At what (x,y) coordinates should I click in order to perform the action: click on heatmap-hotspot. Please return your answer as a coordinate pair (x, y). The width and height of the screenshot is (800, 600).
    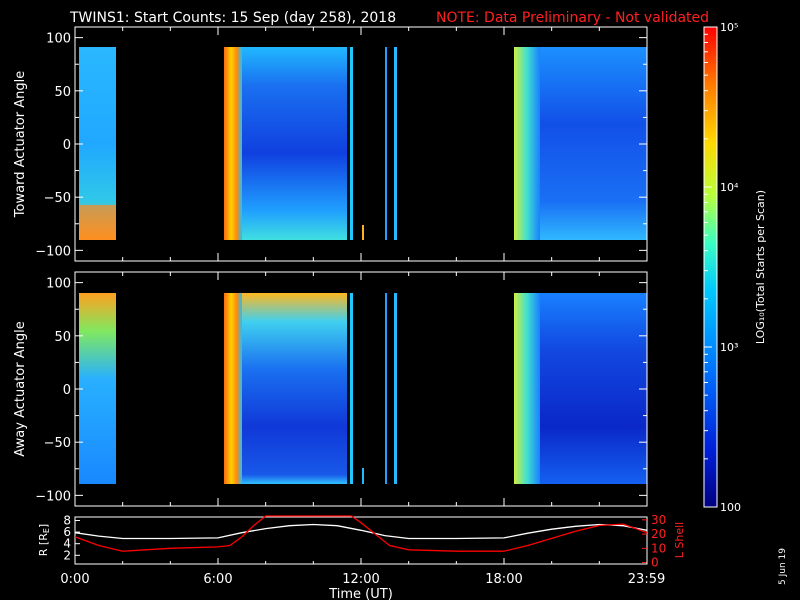
    Looking at the image, I should click on (98, 222).